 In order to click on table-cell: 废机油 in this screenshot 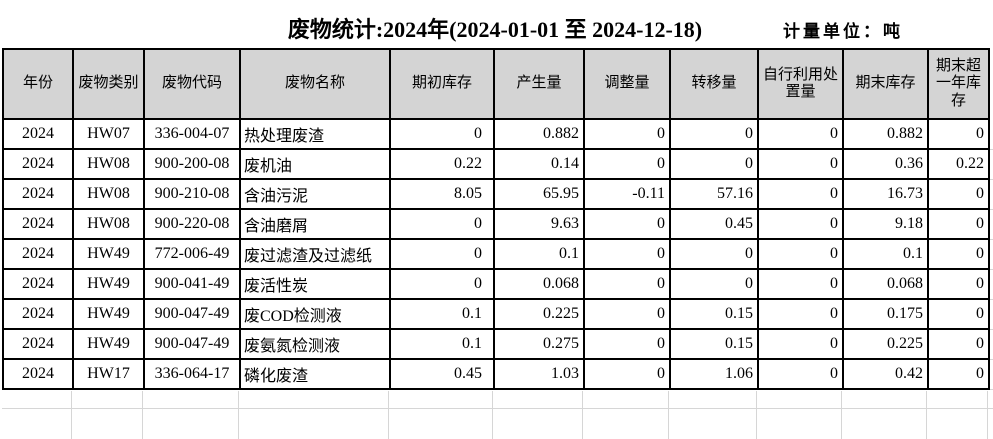, I will do `click(315, 164)`.